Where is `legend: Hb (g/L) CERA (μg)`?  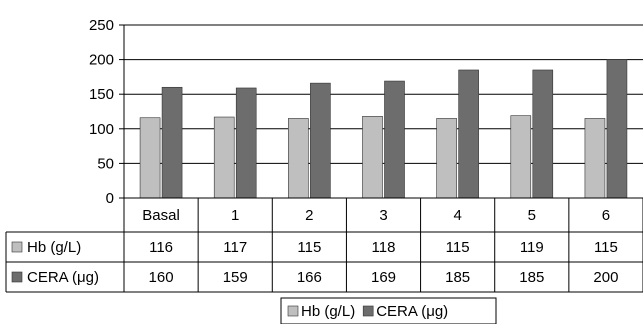
legend: Hb (g/L) CERA (μg) is located at coordinates (388, 310).